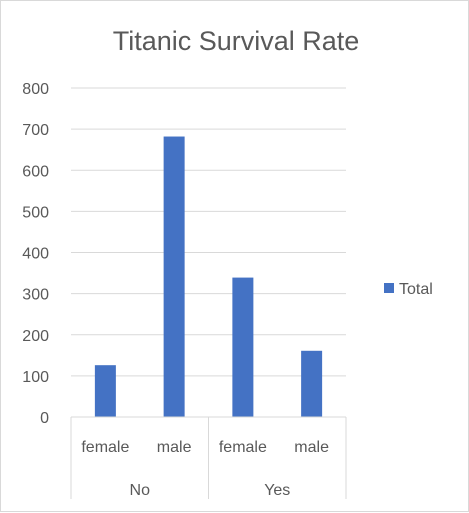 The height and width of the screenshot is (513, 469). I want to click on y-tick-label: 0, so click(44, 418).